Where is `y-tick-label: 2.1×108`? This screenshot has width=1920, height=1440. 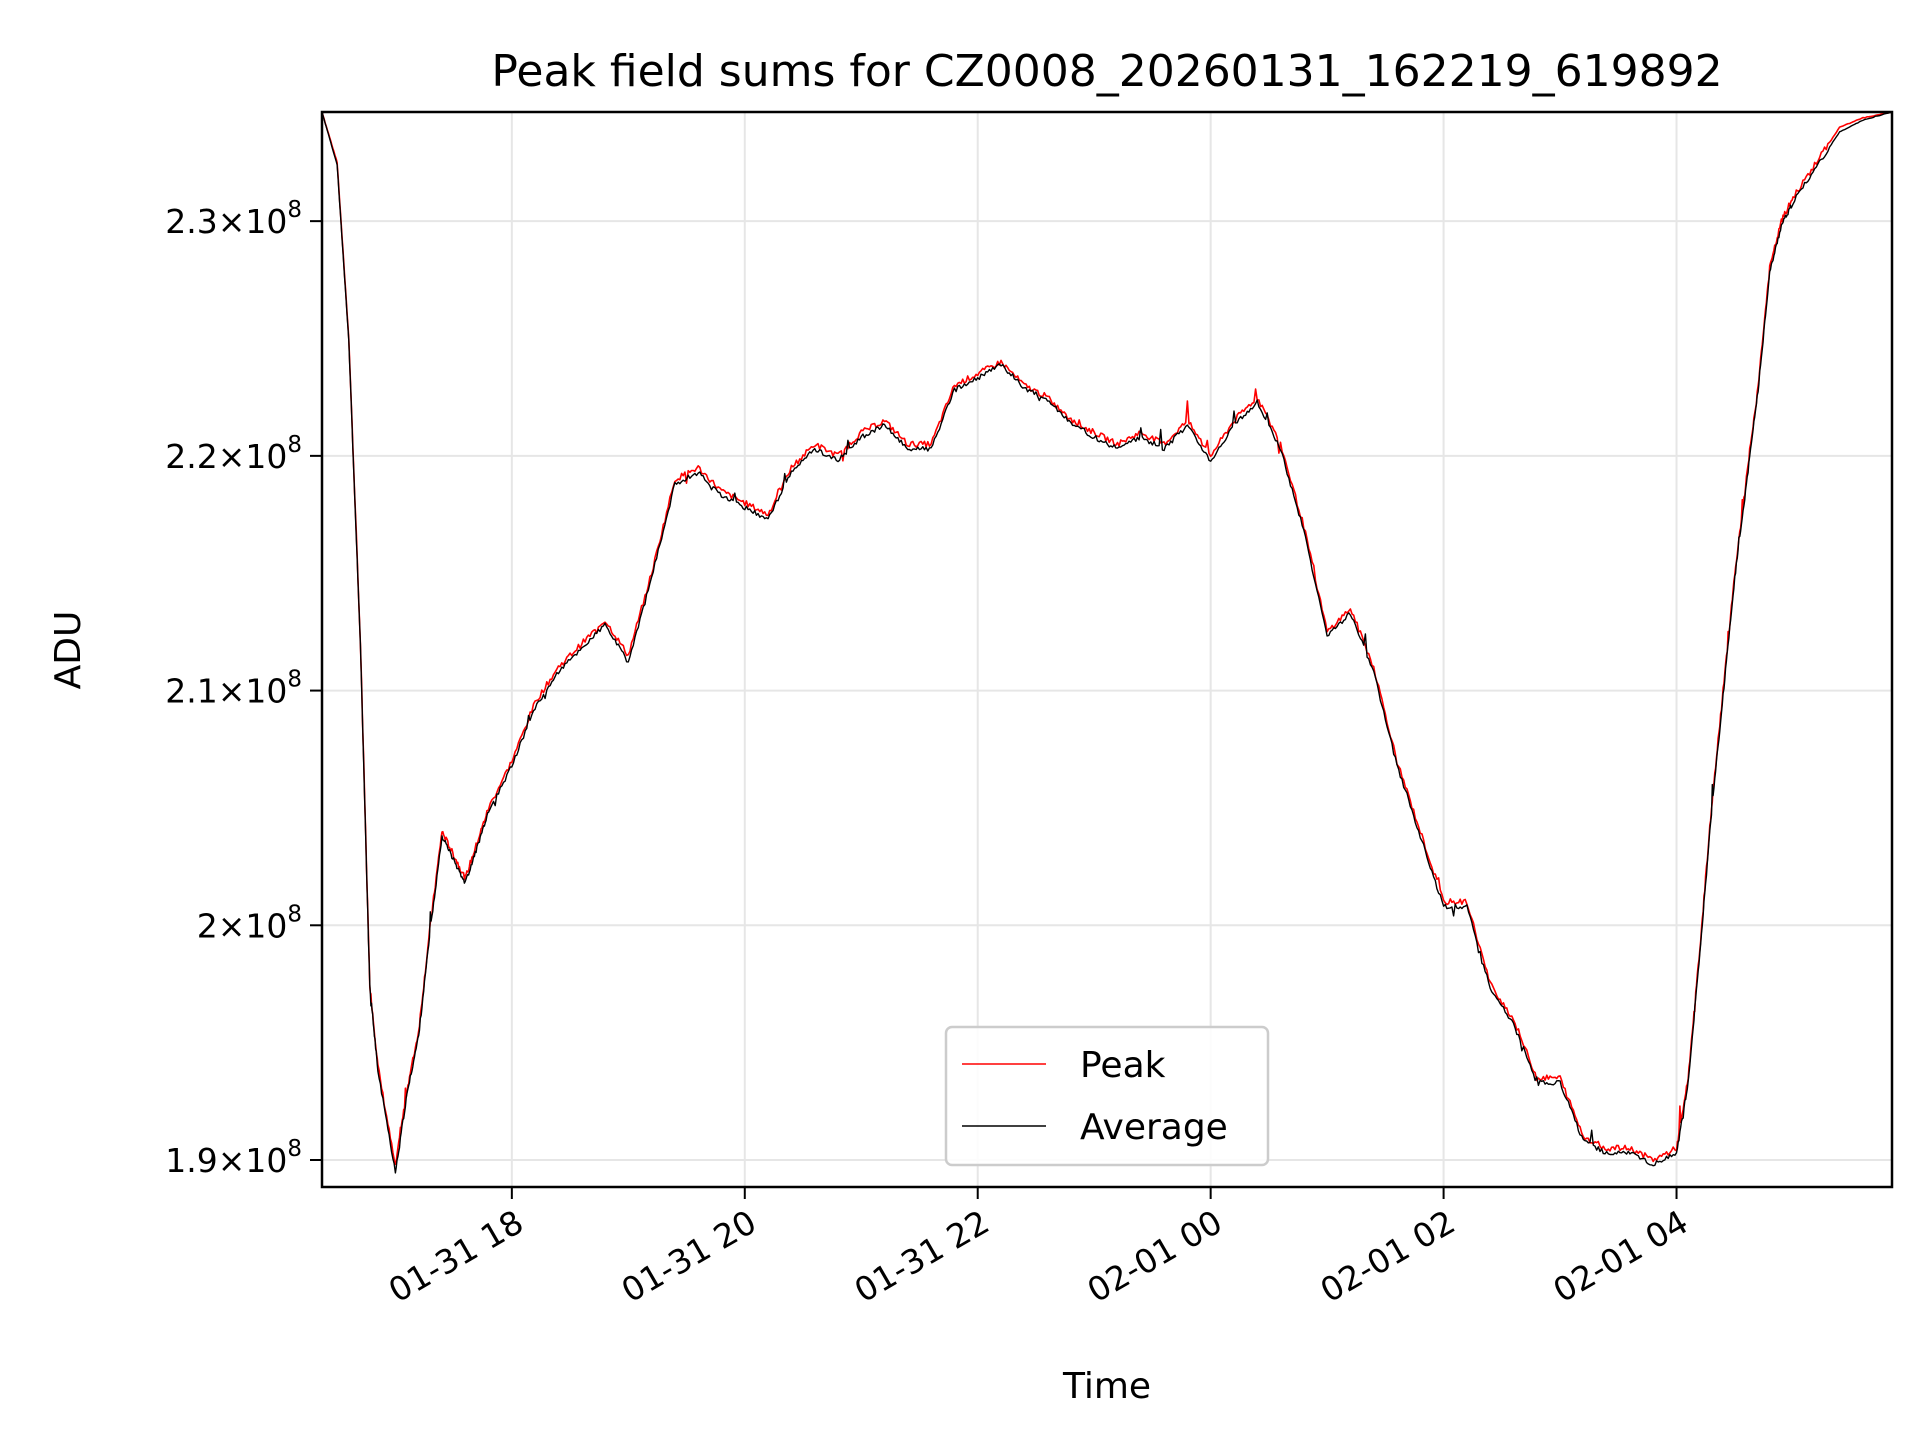
y-tick-label: 2.1×108 is located at coordinates (233, 689).